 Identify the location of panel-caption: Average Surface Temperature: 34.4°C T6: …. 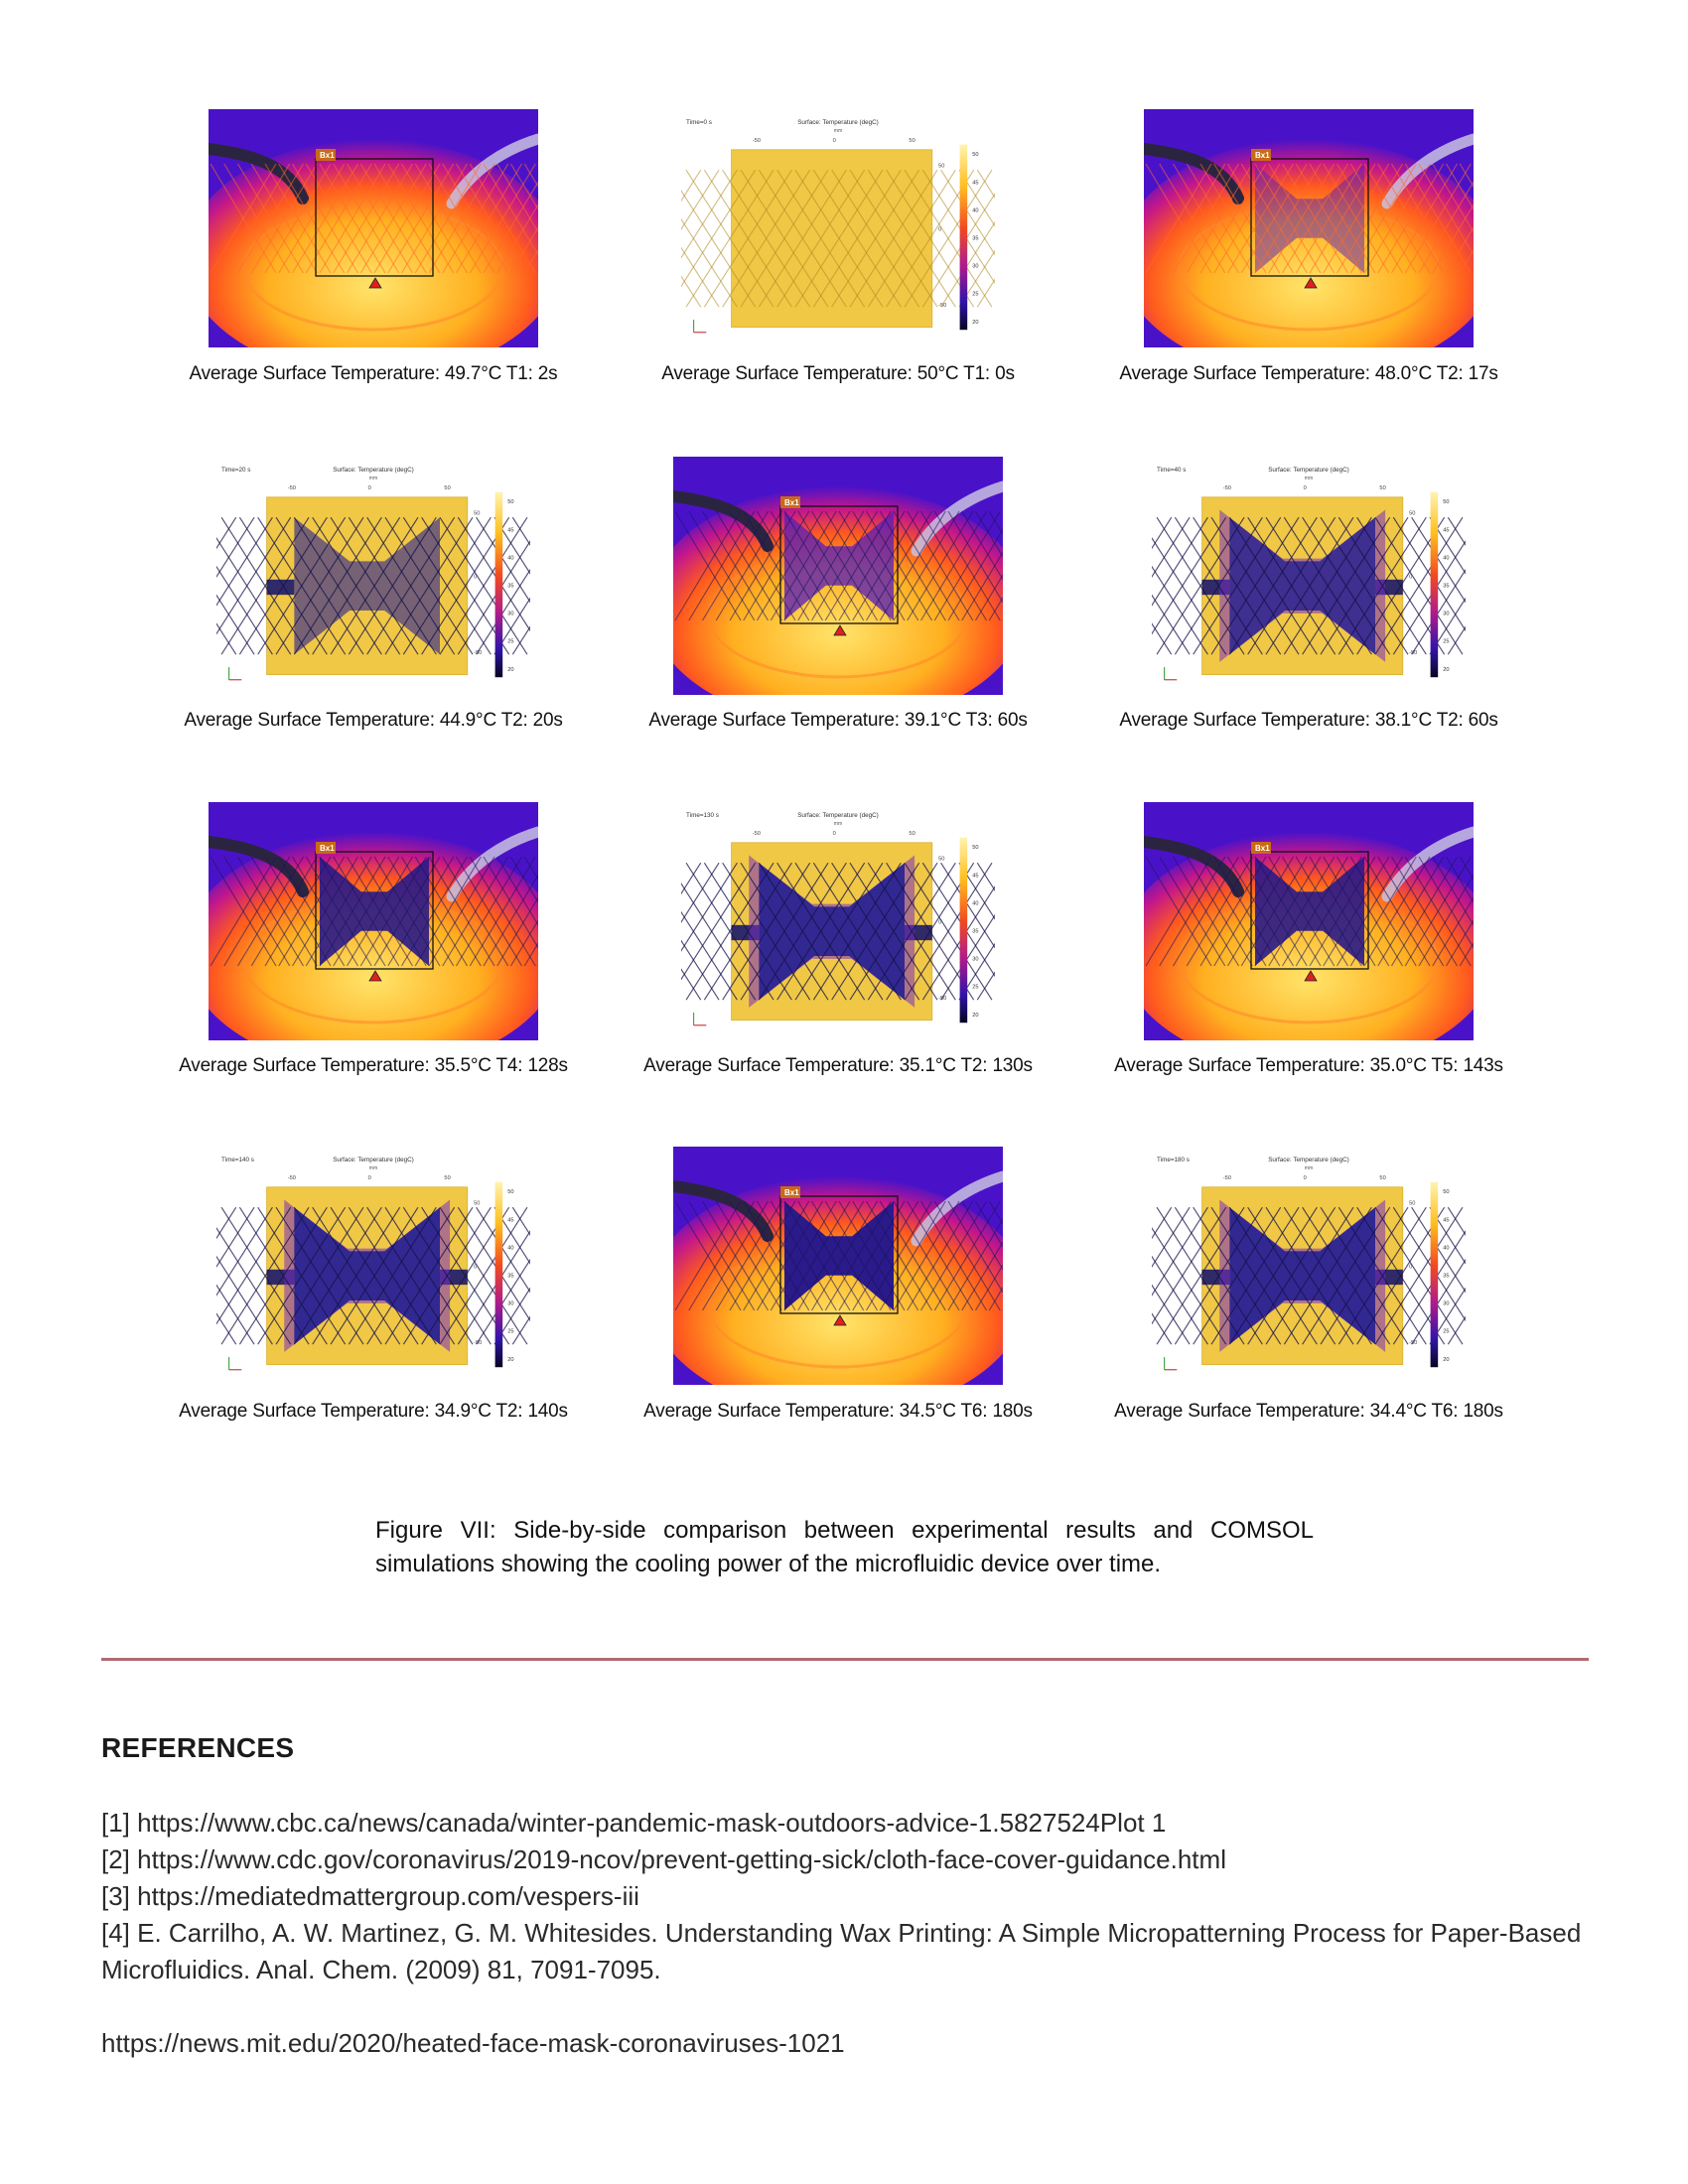
(1308, 1411).